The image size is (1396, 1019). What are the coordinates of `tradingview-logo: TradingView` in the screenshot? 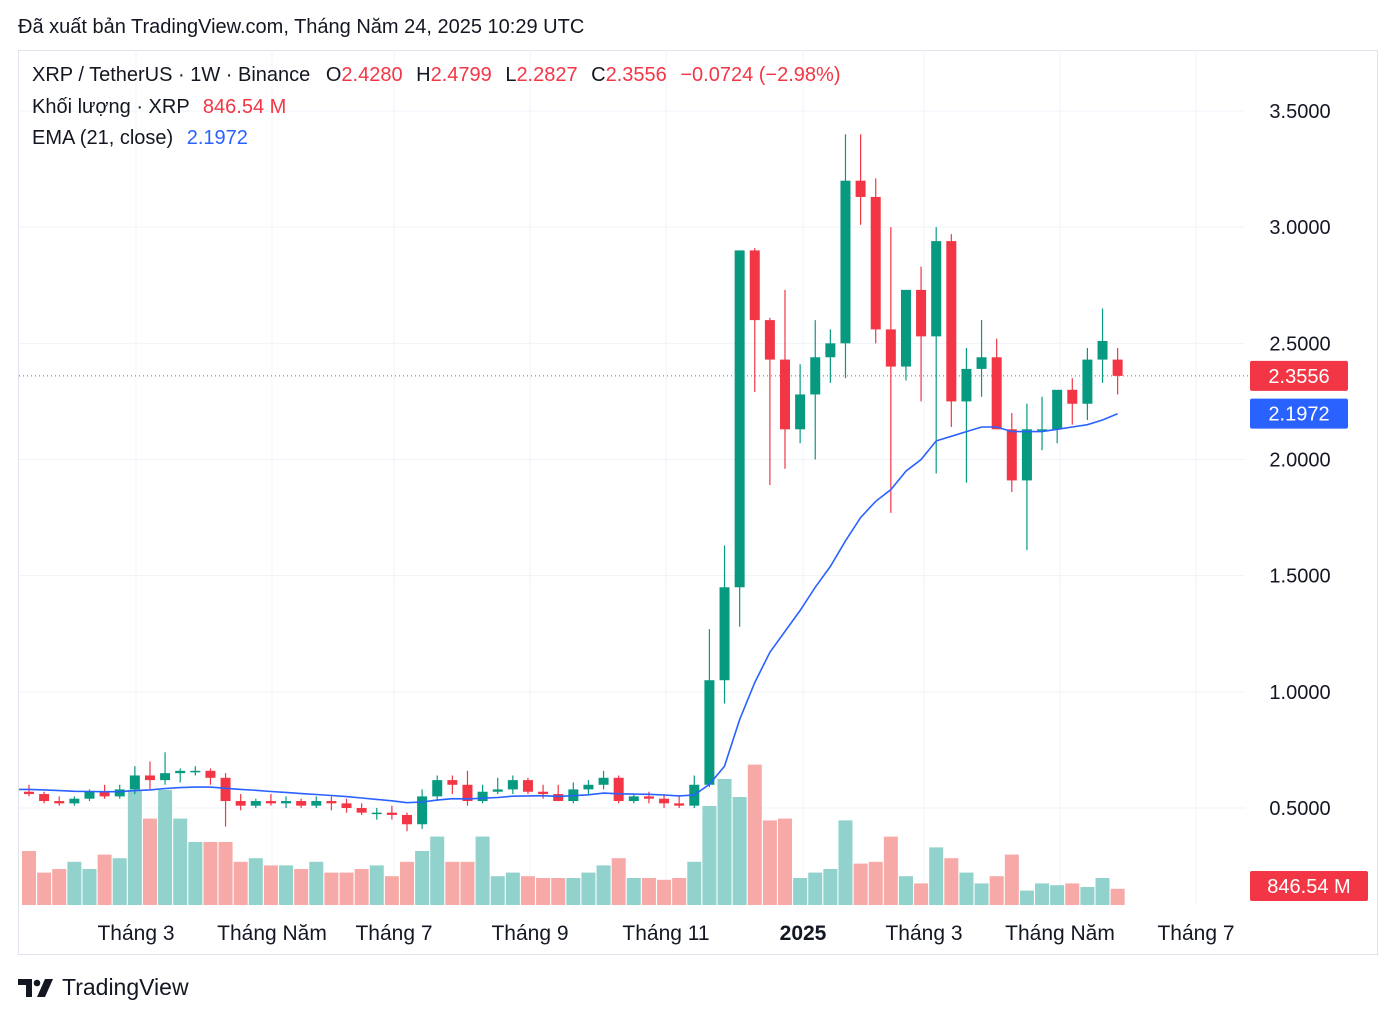 It's located at (103, 987).